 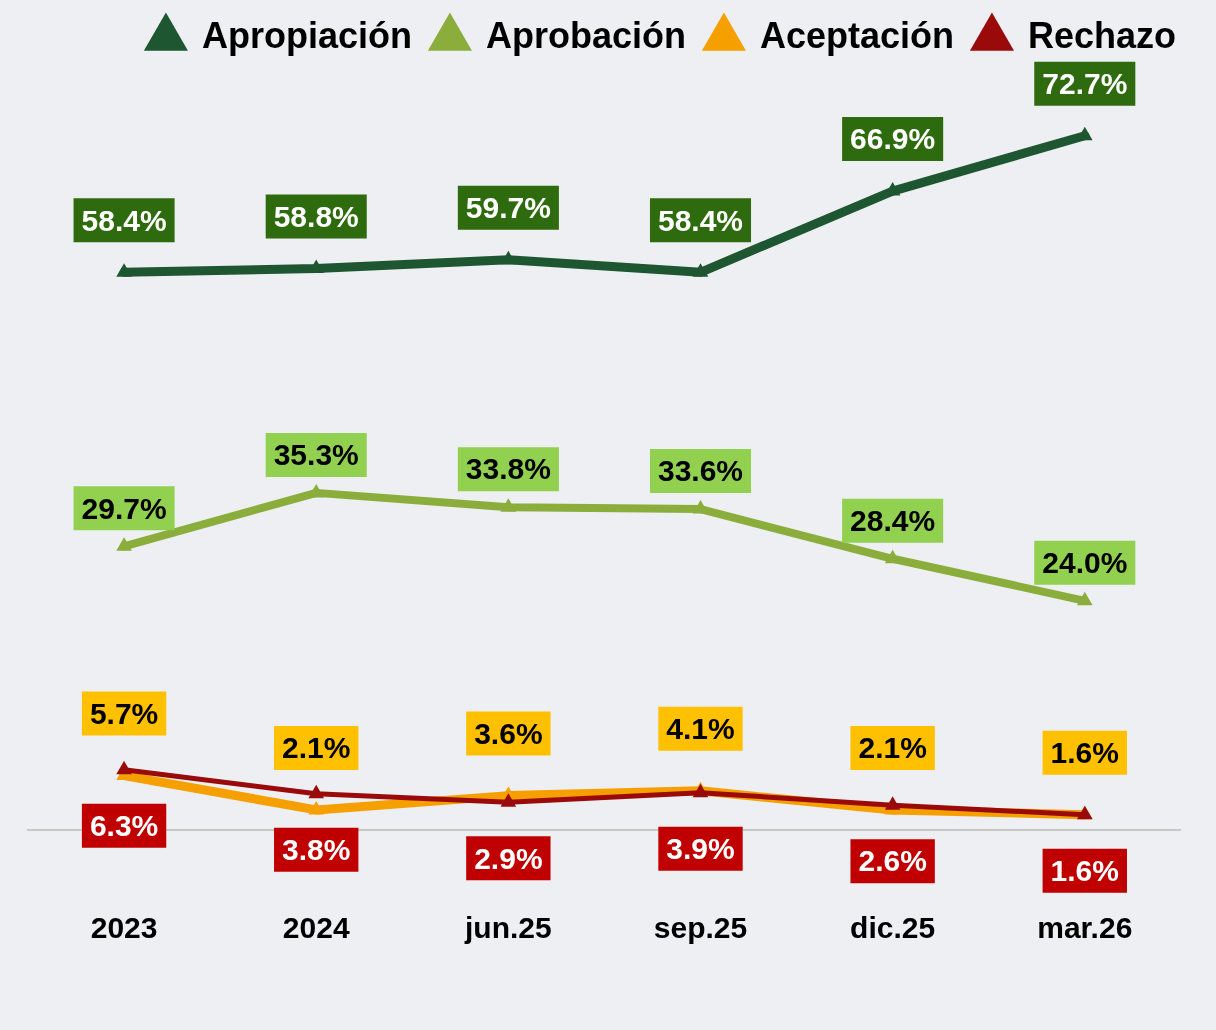 What do you see at coordinates (700, 849) in the screenshot?
I see `data-label: 3.9%` at bounding box center [700, 849].